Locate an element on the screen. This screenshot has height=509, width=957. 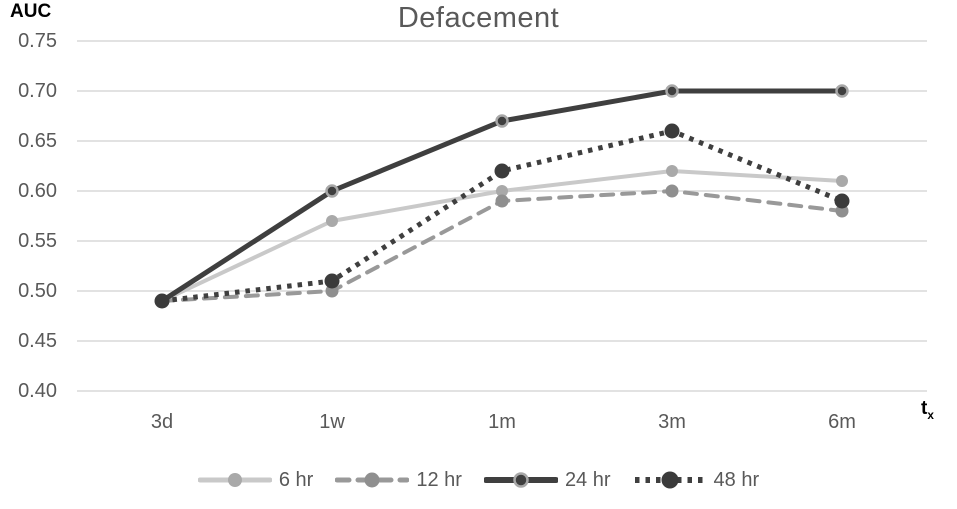
y-tick-label: 0.45 is located at coordinates (37, 341).